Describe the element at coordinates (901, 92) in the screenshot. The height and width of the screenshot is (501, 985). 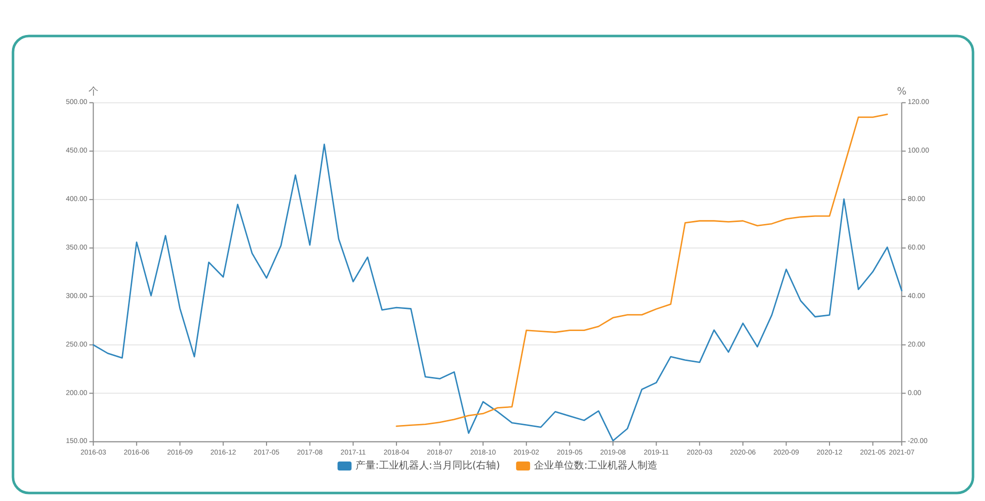
I see `y2-axis-title: %` at that location.